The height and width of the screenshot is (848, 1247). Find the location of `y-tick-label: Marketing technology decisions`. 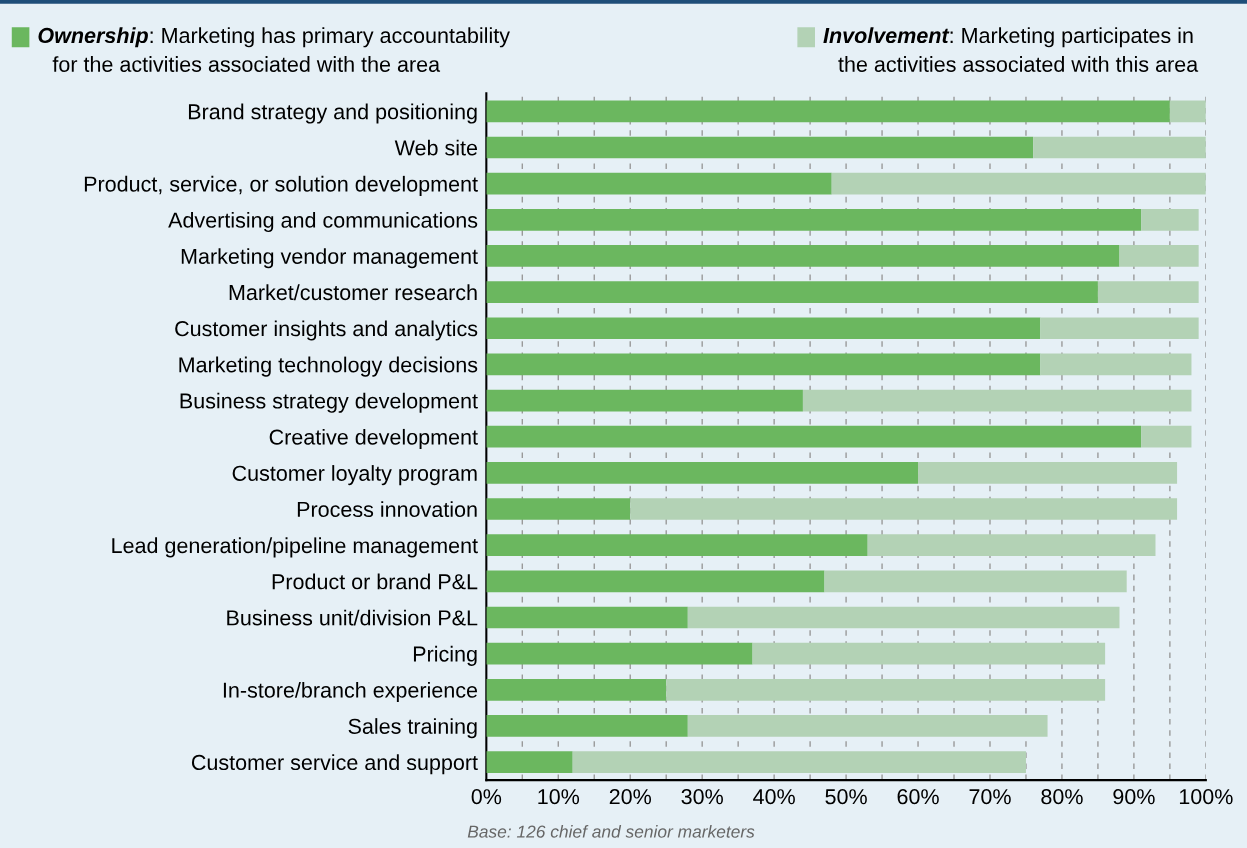

y-tick-label: Marketing technology decisions is located at coordinates (328, 366).